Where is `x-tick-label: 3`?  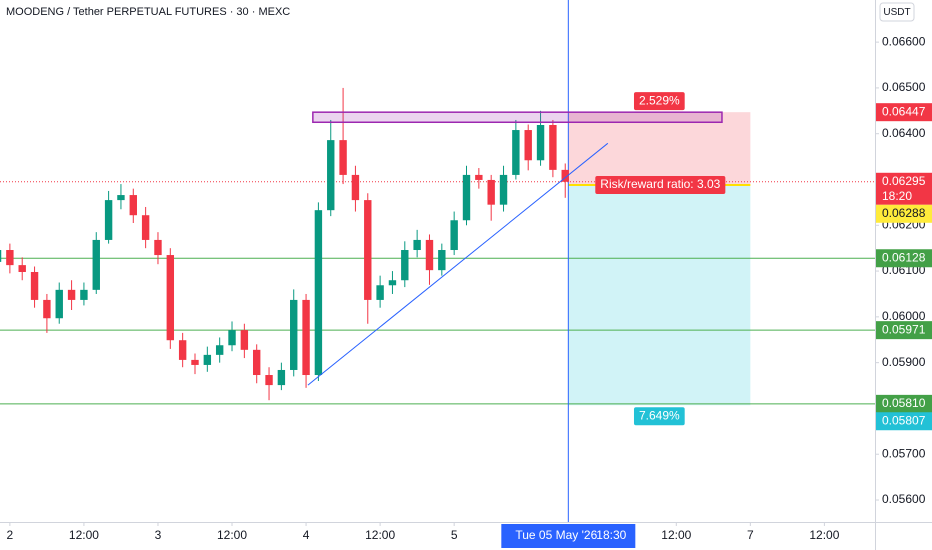
x-tick-label: 3 is located at coordinates (158, 535).